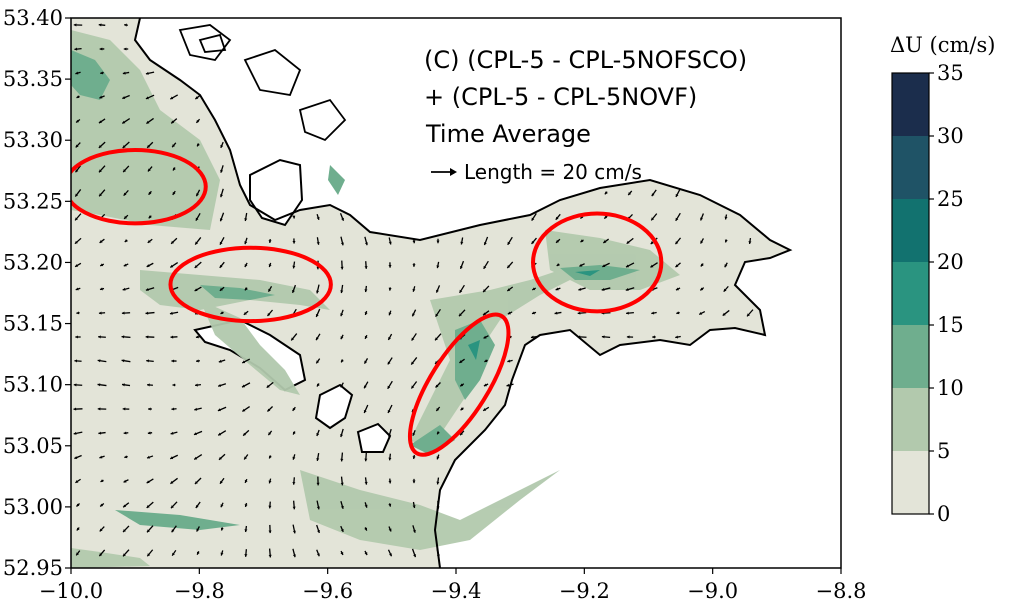 The height and width of the screenshot is (611, 1011). What do you see at coordinates (250, 284) in the screenshot?
I see `highlight-ellipse` at bounding box center [250, 284].